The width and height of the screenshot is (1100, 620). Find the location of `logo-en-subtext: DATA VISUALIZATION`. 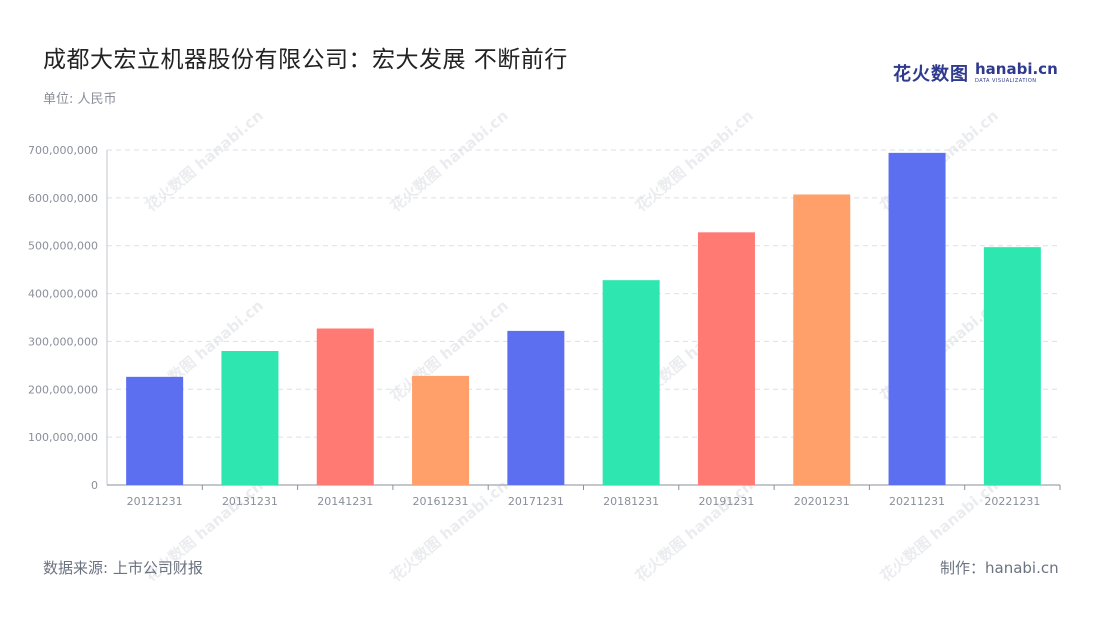

logo-en-subtext: DATA VISUALIZATION is located at coordinates (1006, 81).